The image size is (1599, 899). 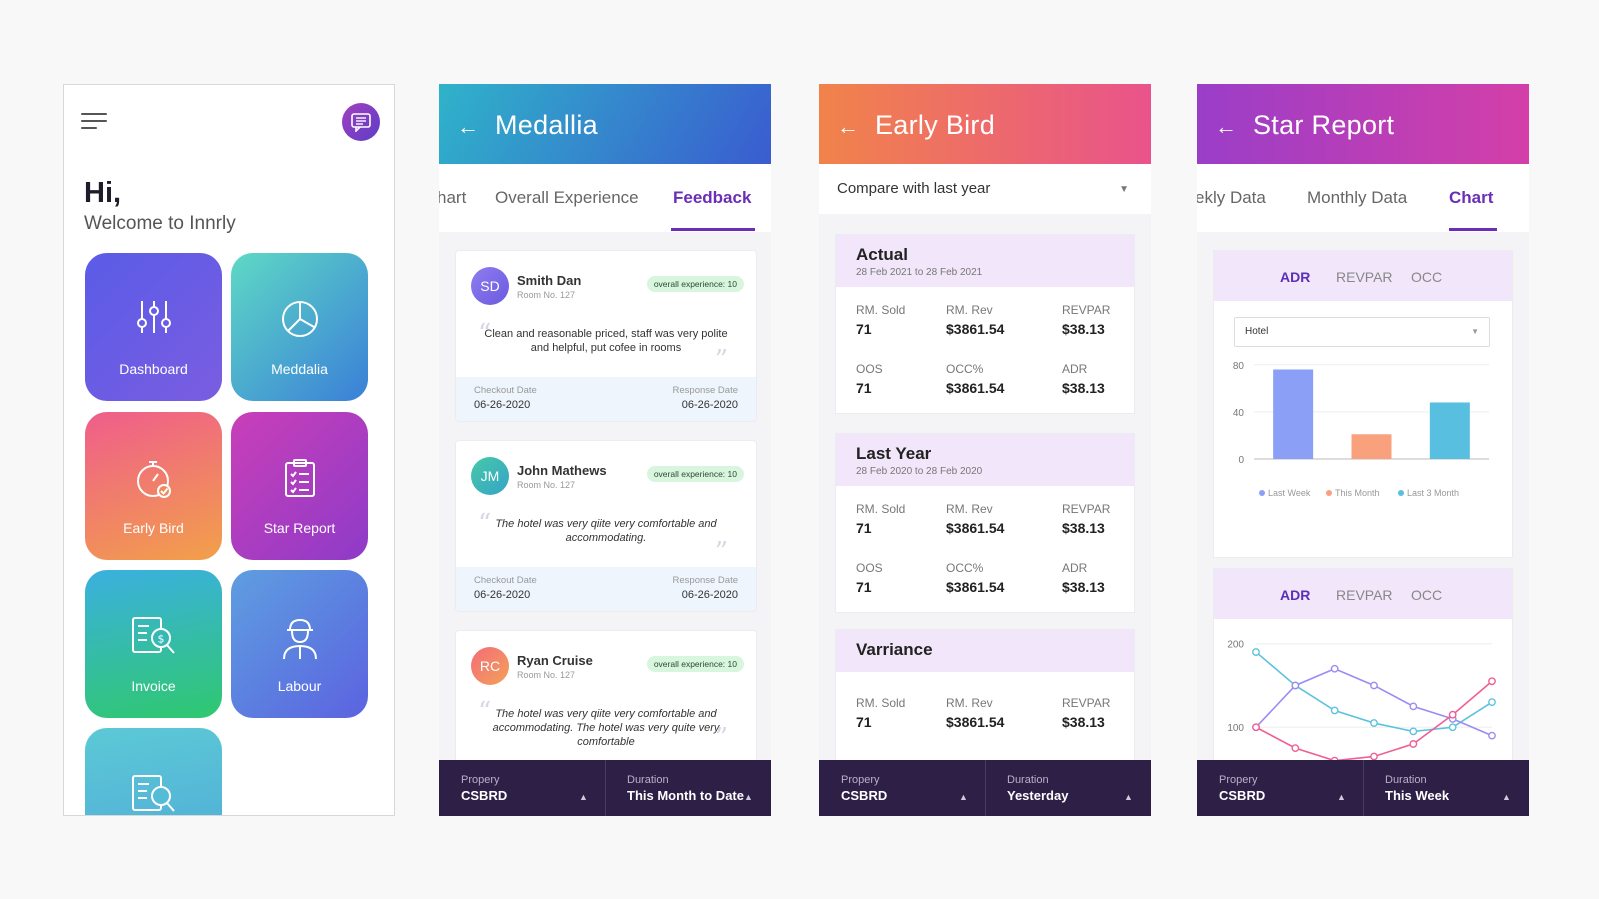 I want to click on tab-bar: hart Overall Experience Feedback, so click(x=605, y=198).